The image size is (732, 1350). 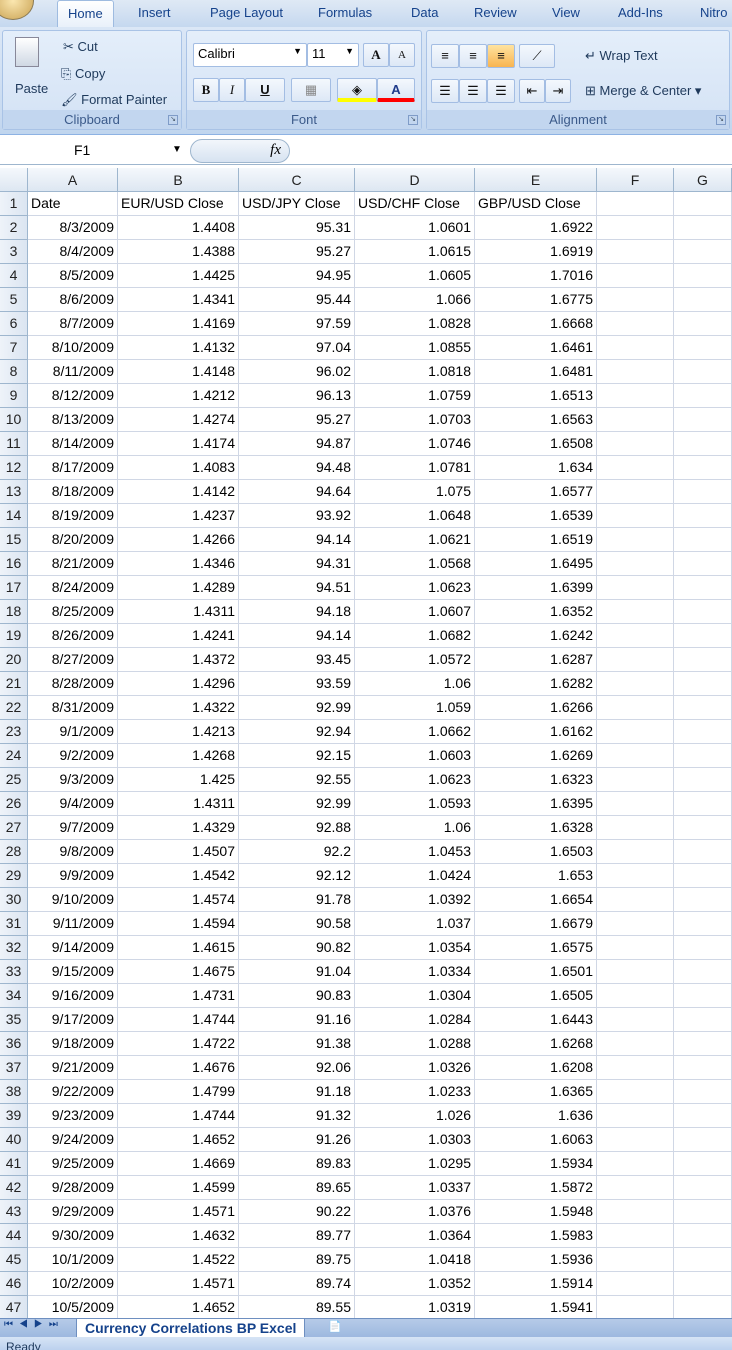 I want to click on cell-c42: 89.65, so click(x=297, y=1188).